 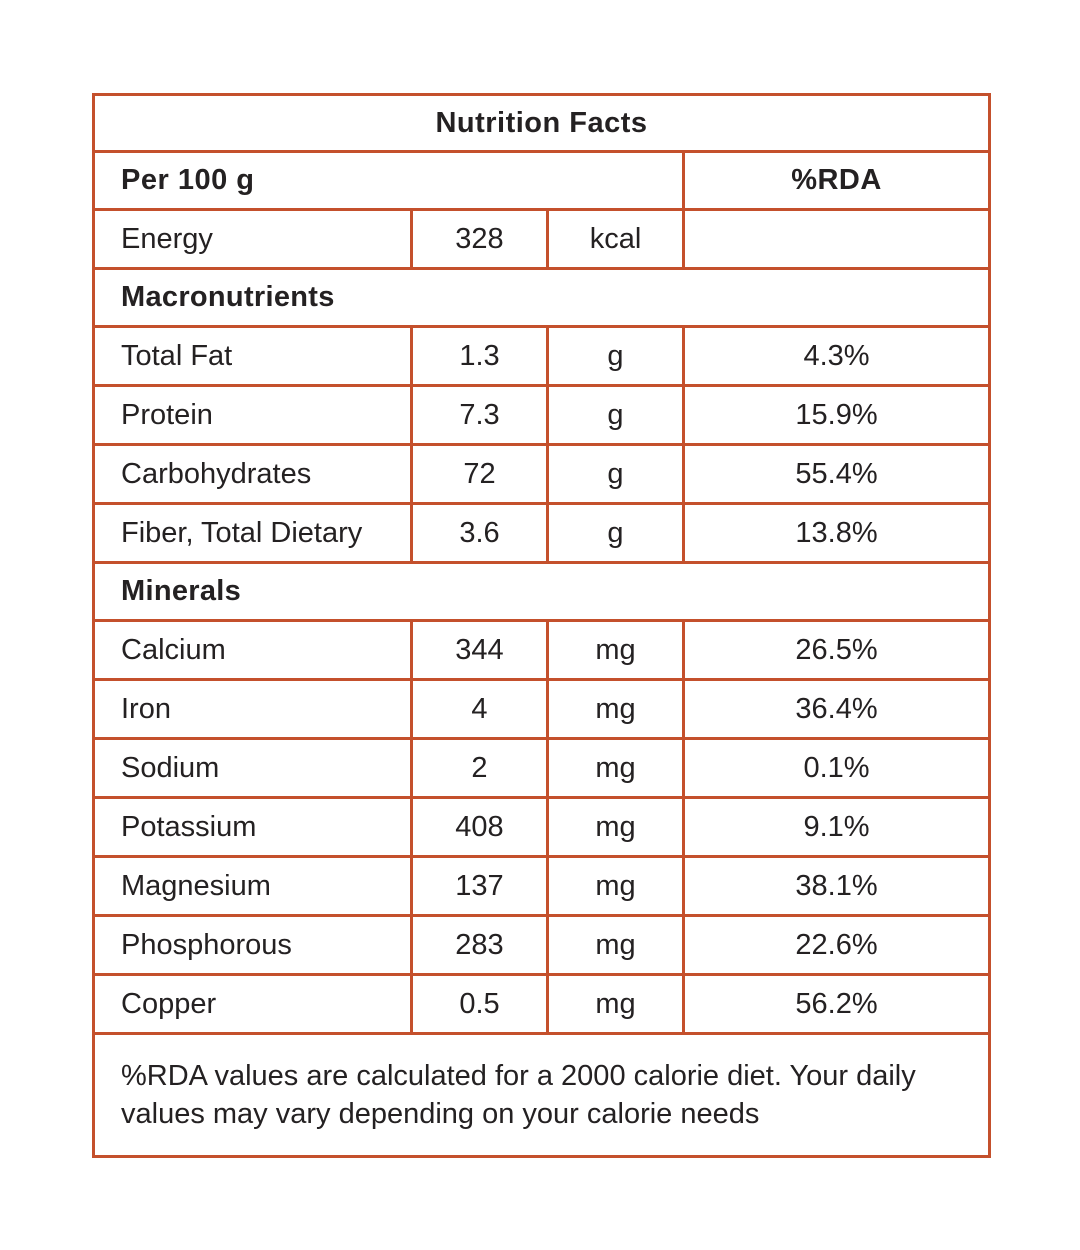 What do you see at coordinates (252, 650) in the screenshot?
I see `nutrient-label: Calcium` at bounding box center [252, 650].